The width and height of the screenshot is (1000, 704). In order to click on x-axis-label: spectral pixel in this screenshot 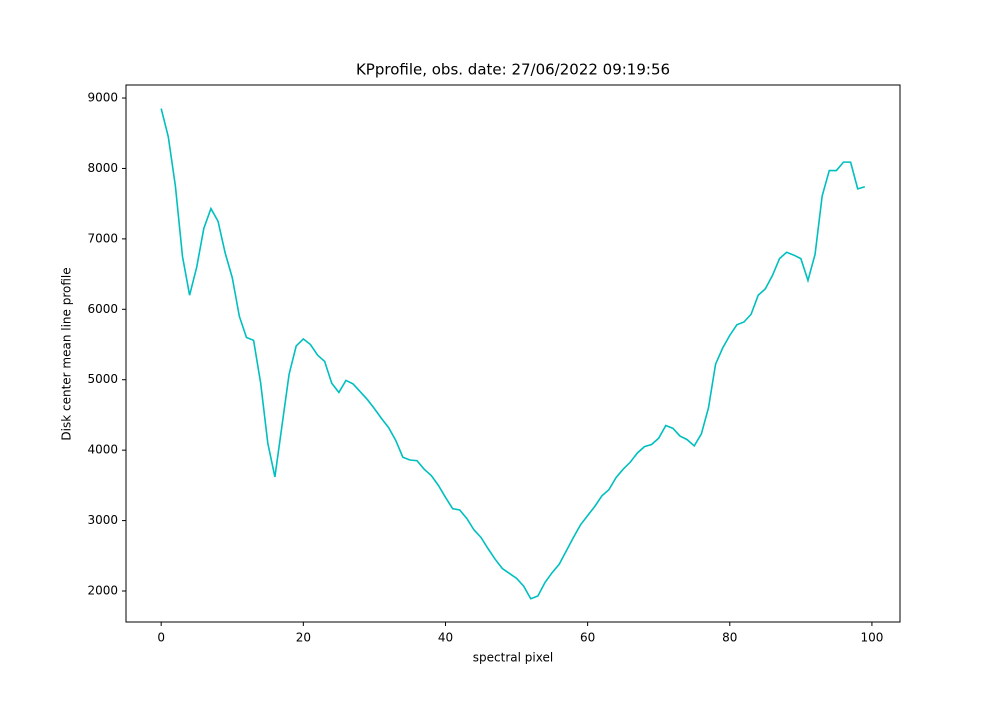, I will do `click(513, 658)`.